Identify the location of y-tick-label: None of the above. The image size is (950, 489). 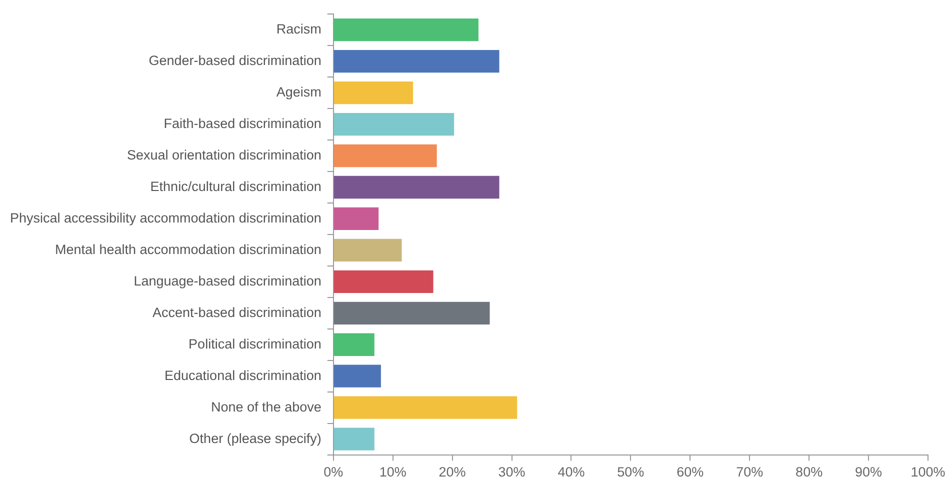
(266, 406).